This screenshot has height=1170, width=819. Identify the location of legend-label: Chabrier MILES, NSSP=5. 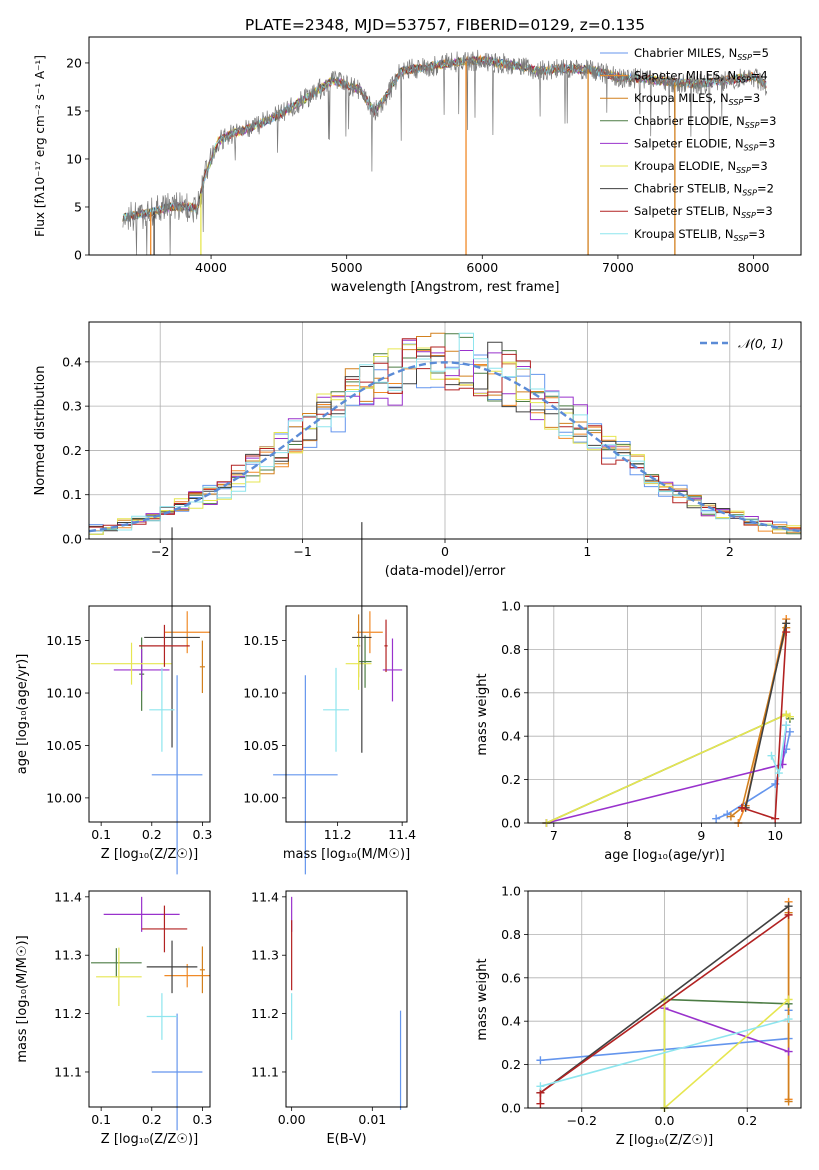
(701, 54).